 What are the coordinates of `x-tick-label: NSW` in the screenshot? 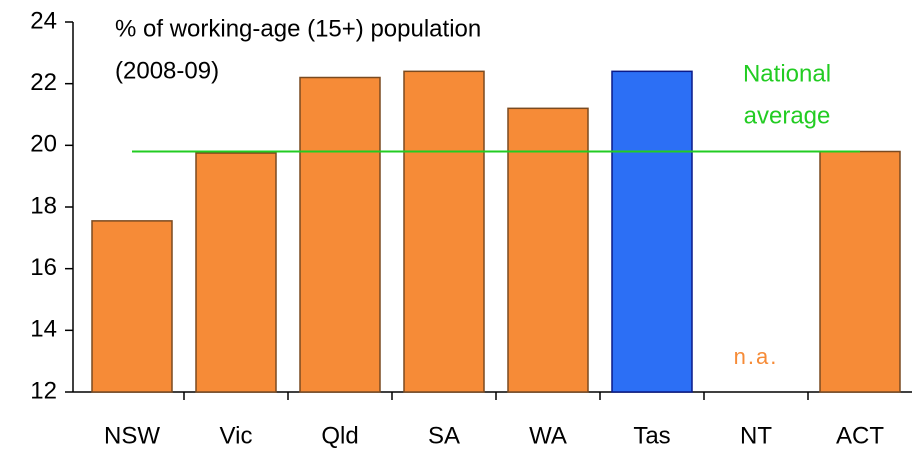 It's located at (132, 435).